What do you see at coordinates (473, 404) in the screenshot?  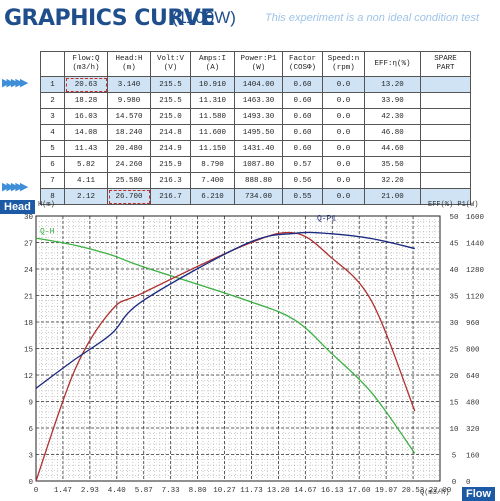 I see `p1-tick-label: 480` at bounding box center [473, 404].